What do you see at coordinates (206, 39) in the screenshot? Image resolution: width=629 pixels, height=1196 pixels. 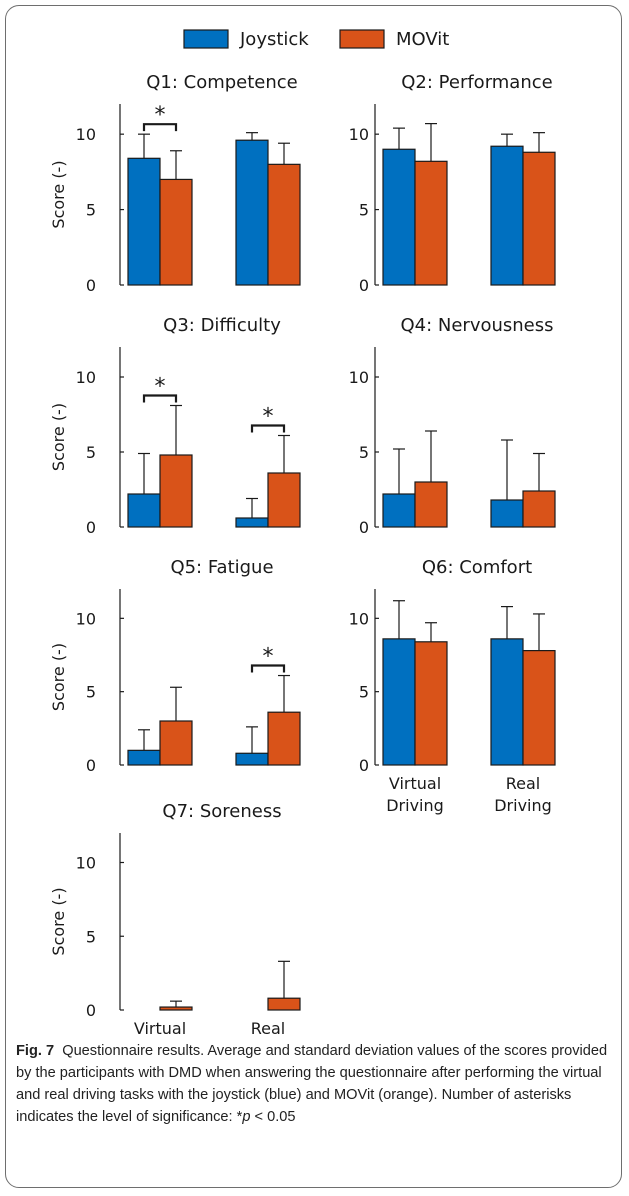 I see `legend-swatch-joystick` at bounding box center [206, 39].